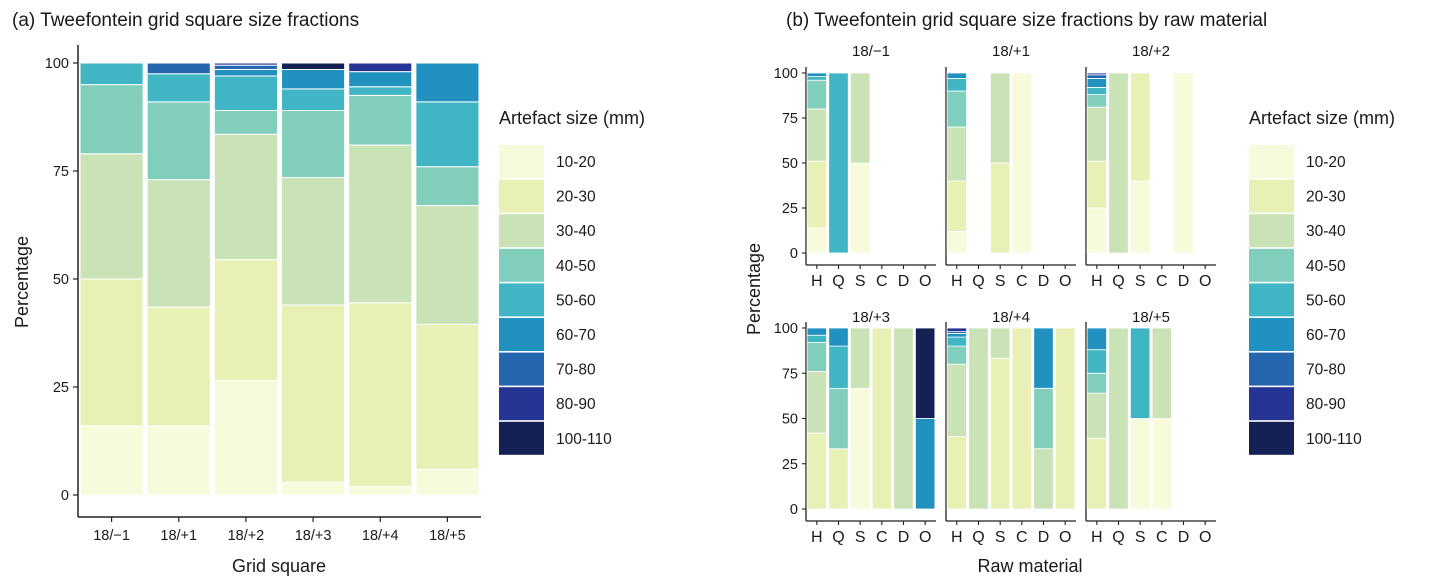  I want to click on panel-b-legend-label-70-80: 70-80, so click(1326, 370).